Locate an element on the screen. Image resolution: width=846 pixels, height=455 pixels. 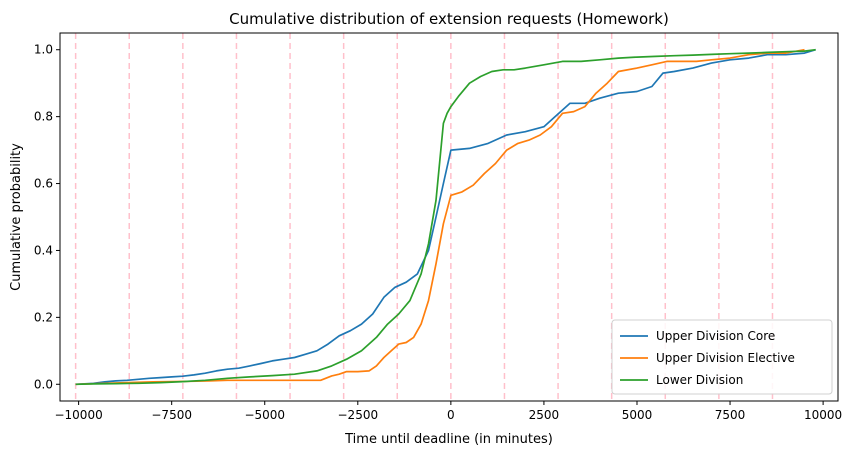
legend-label: Upper Division Elective is located at coordinates (725, 358).